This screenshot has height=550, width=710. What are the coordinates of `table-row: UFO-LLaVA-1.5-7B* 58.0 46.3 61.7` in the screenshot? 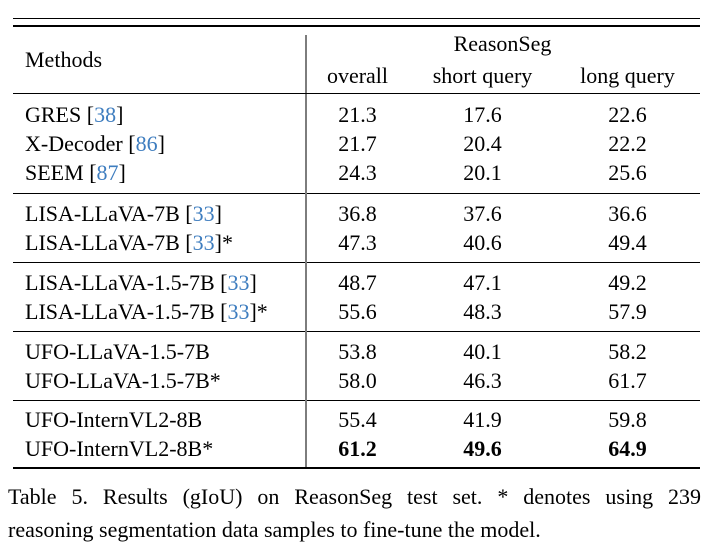 It's located at (356, 380).